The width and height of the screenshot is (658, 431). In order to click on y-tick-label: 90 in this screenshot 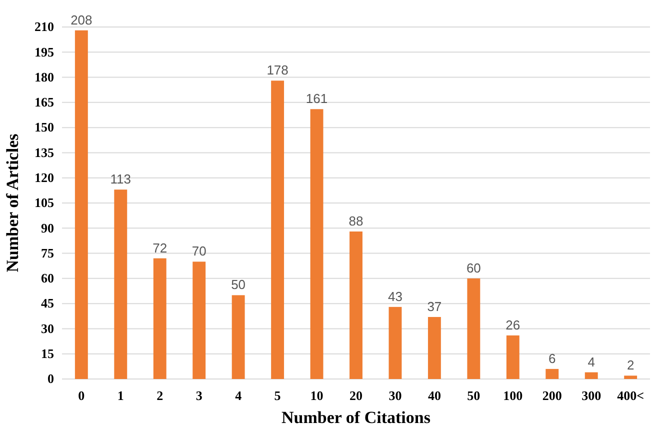, I will do `click(47, 228)`.